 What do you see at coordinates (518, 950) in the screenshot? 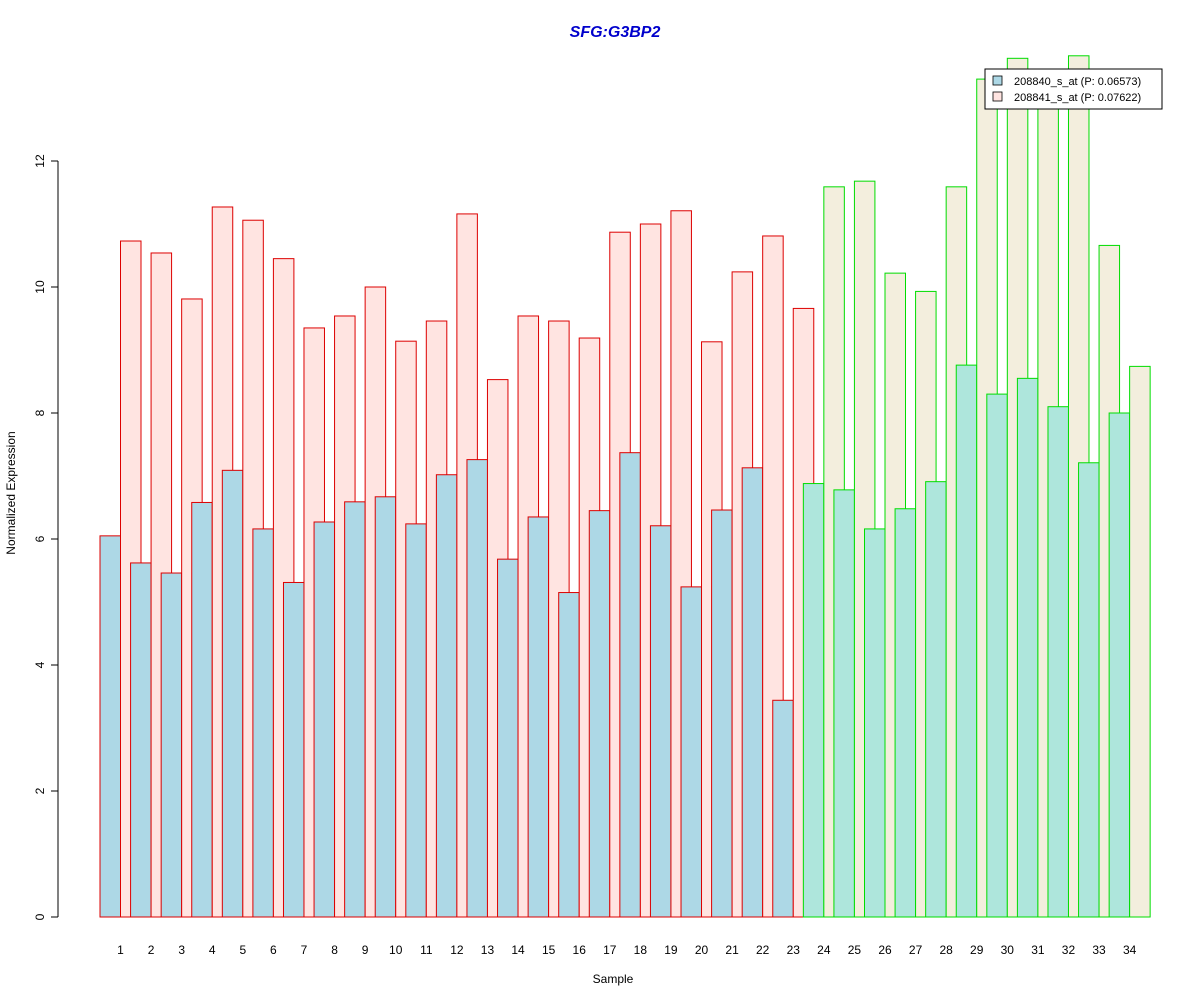
I see `x-tick-label: 14` at bounding box center [518, 950].